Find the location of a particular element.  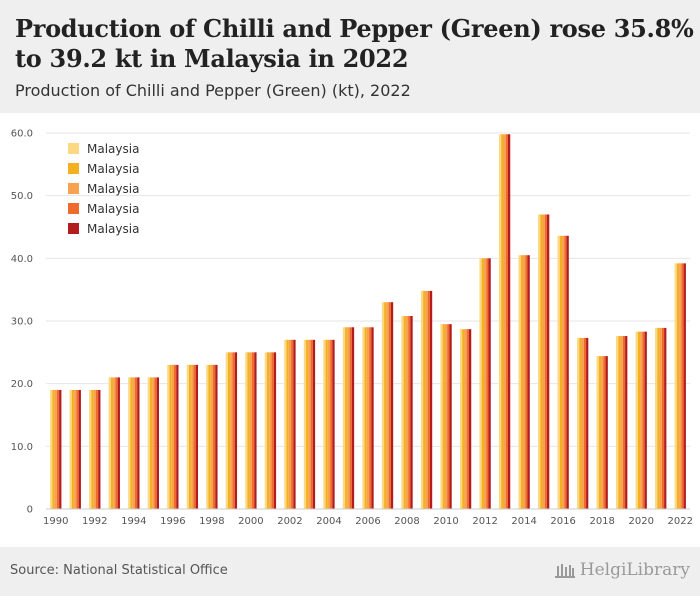

x-tick-label: 2002 is located at coordinates (289, 521).